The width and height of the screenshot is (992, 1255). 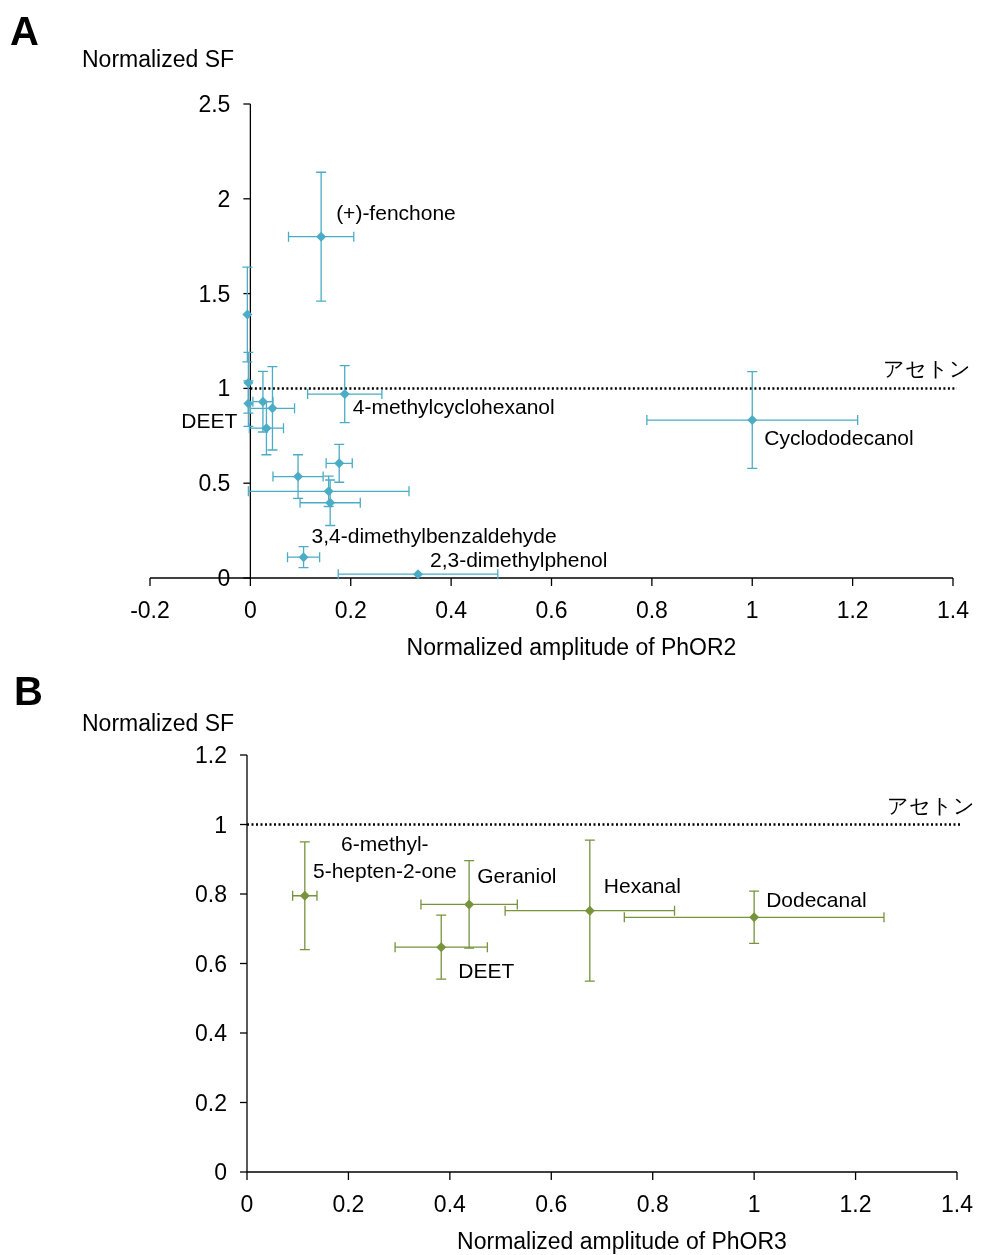 What do you see at coordinates (211, 1033) in the screenshot?
I see `y-tick-label: 0.4` at bounding box center [211, 1033].